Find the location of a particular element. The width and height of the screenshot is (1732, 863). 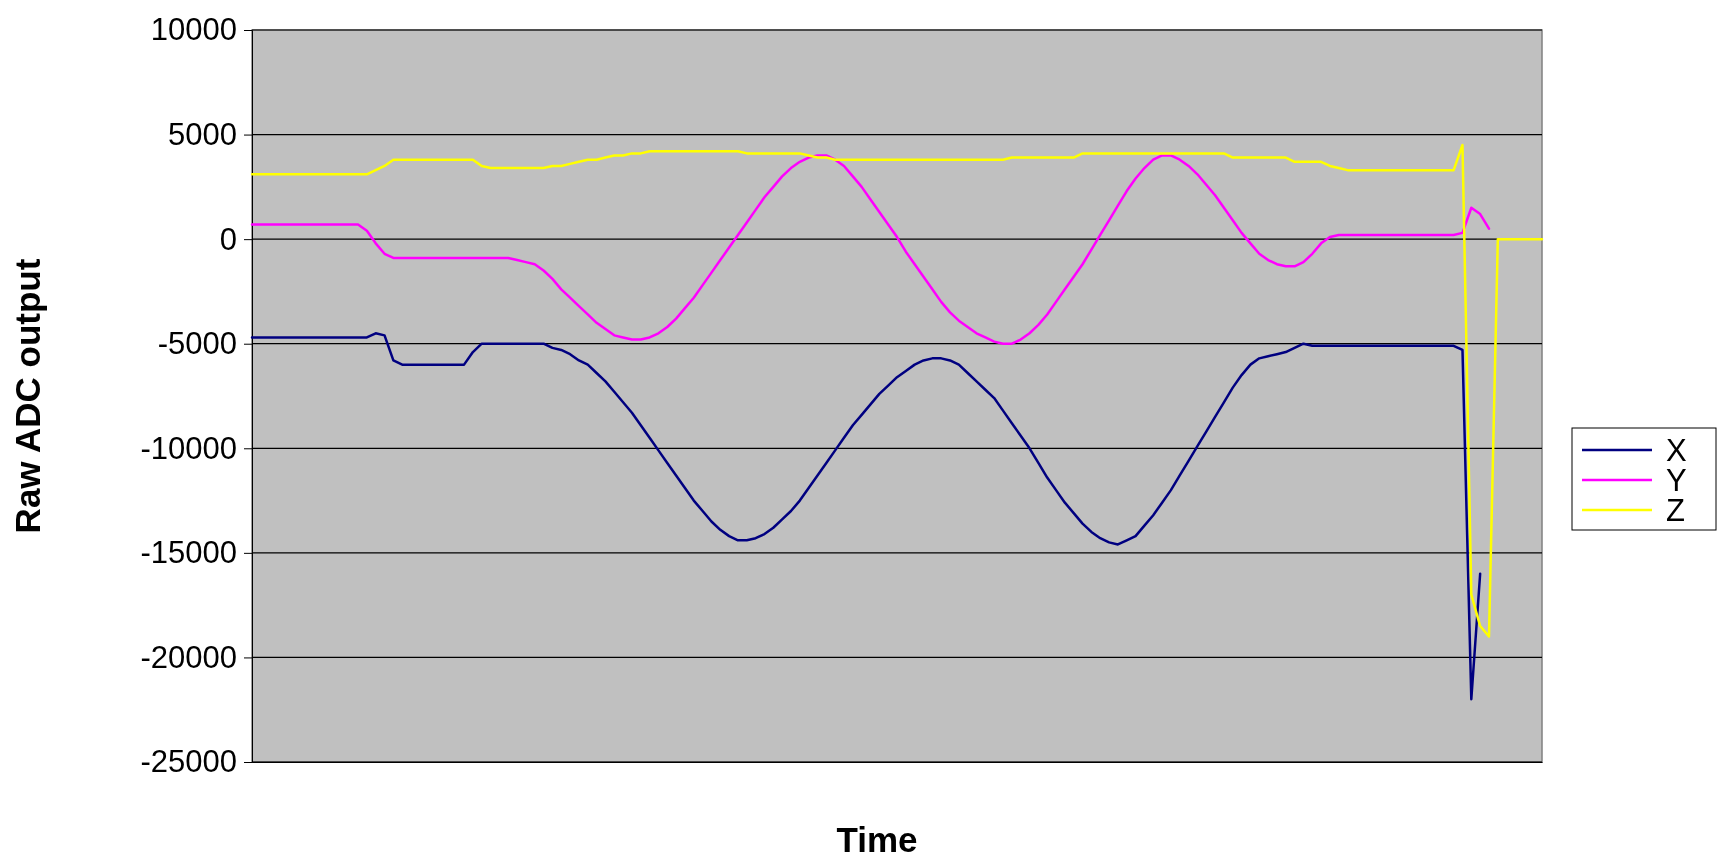

y-tick-label: -5000 is located at coordinates (197, 344).